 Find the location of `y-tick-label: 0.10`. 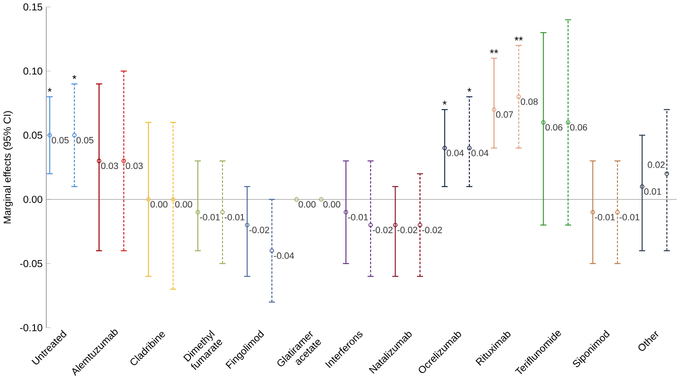

y-tick-label: 0.10 is located at coordinates (32, 71).